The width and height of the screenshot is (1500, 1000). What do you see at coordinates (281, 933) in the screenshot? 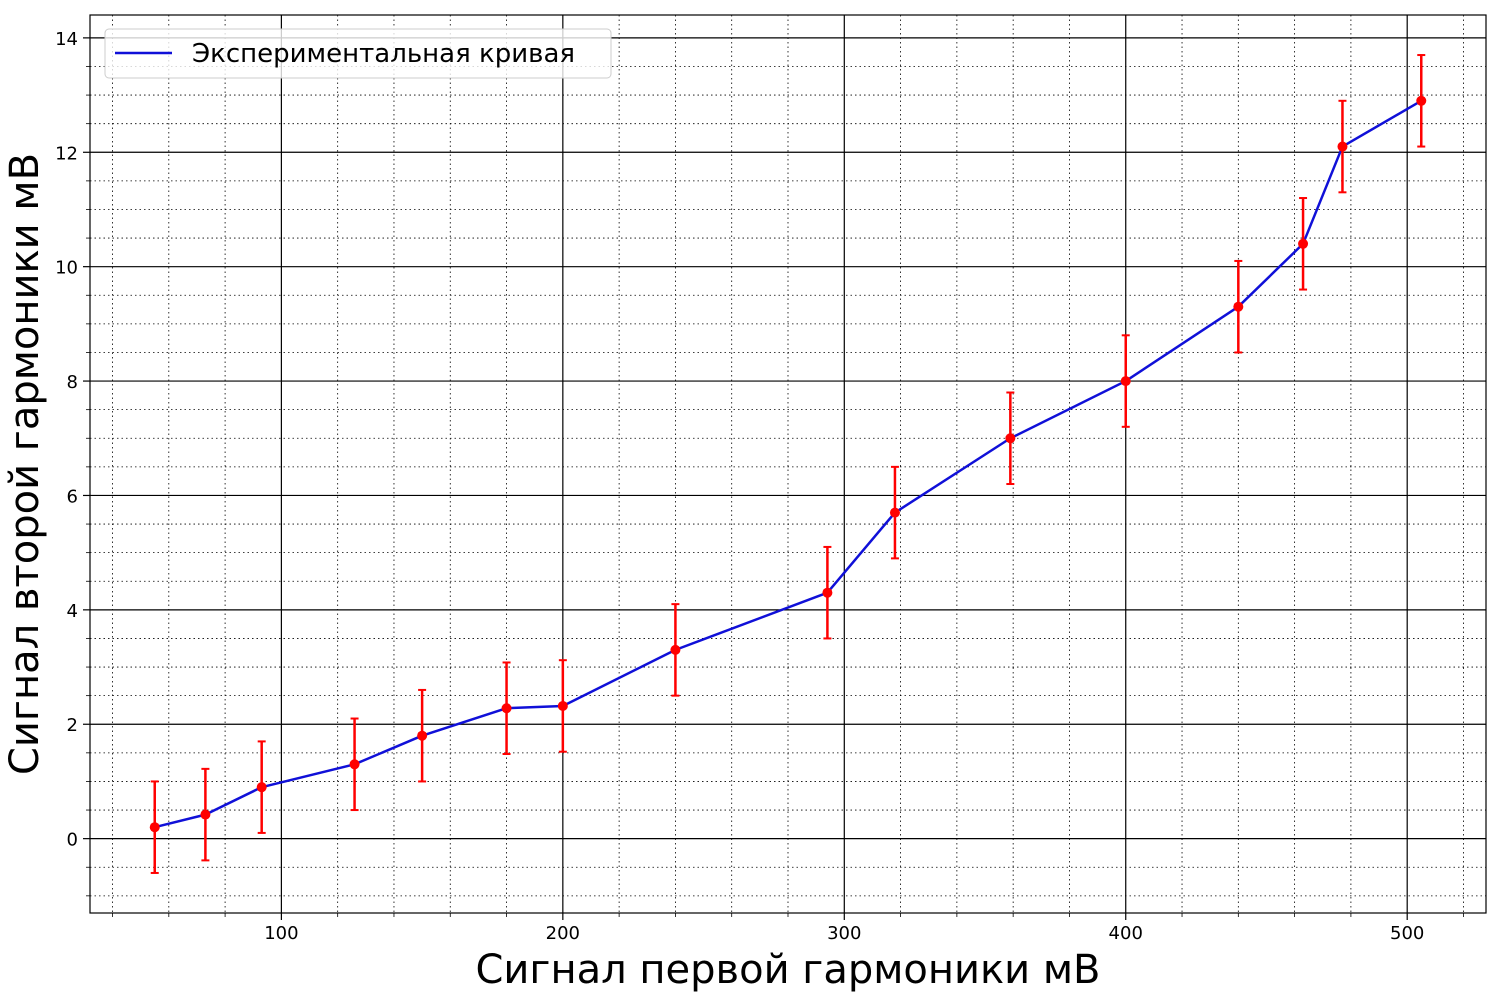
I see `x-tick-label: 100` at bounding box center [281, 933].